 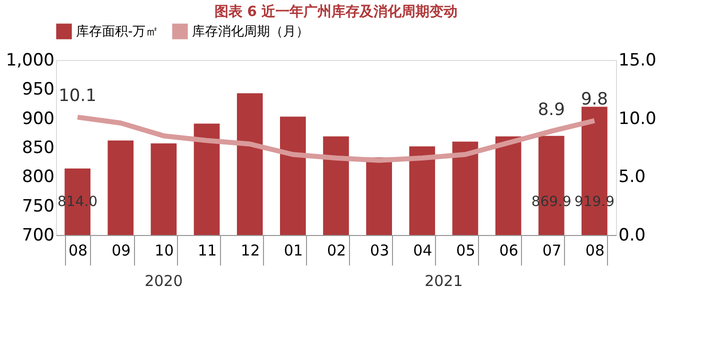 I want to click on x-tick-label: 01, so click(x=293, y=251).